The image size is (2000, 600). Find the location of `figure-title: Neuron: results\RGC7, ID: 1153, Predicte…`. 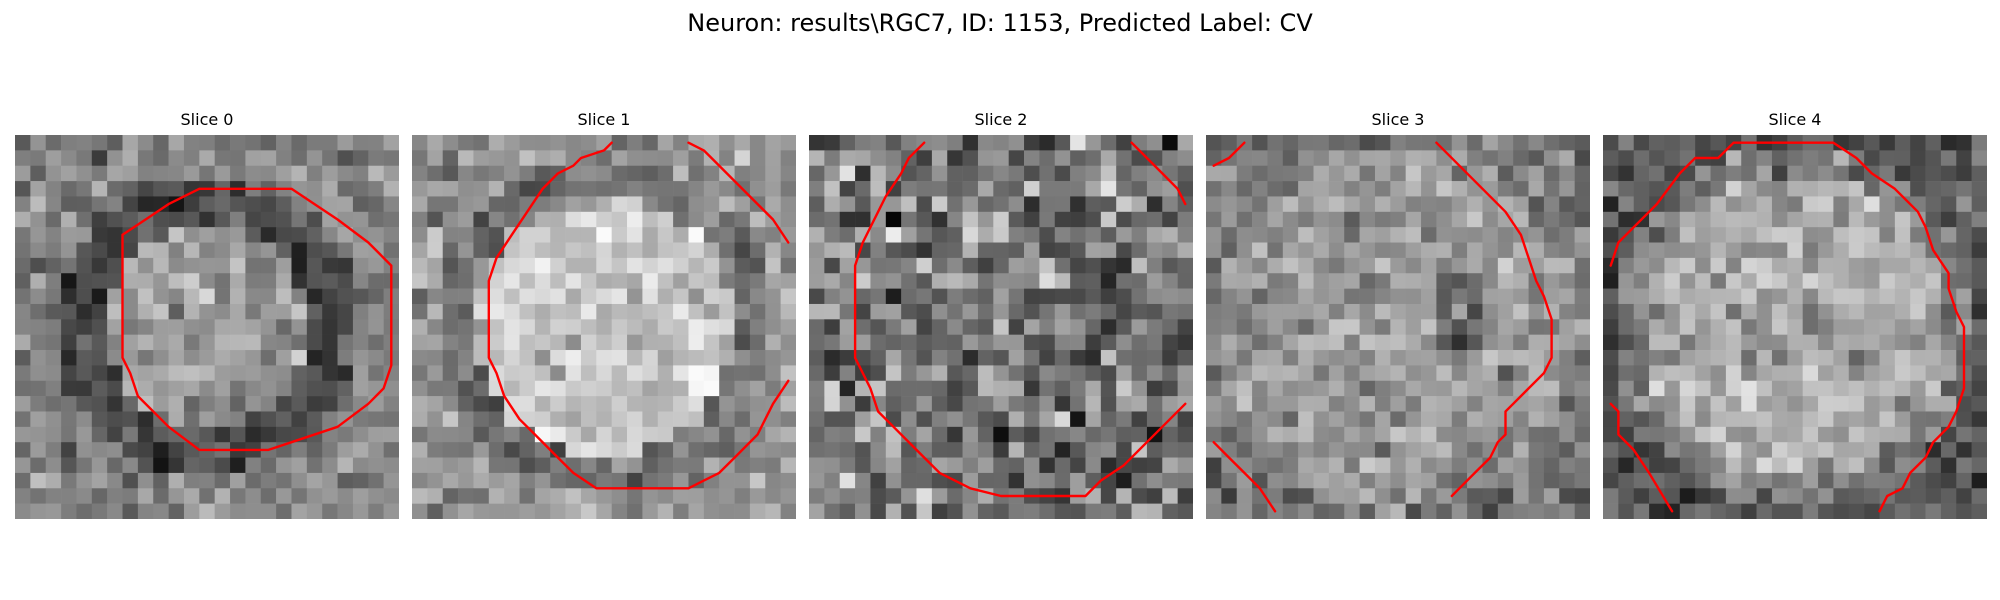

figure-title: Neuron: results\RGC7, ID: 1153, Predicte… is located at coordinates (1000, 23).